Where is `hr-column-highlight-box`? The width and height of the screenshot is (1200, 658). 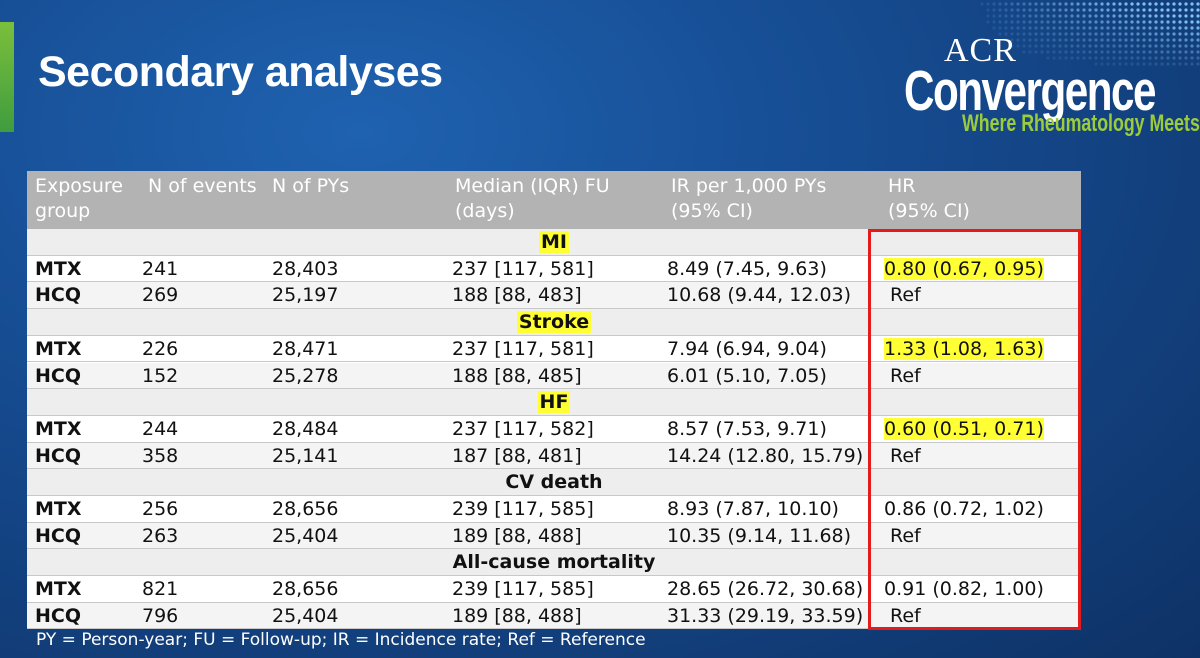
hr-column-highlight-box is located at coordinates (974, 429).